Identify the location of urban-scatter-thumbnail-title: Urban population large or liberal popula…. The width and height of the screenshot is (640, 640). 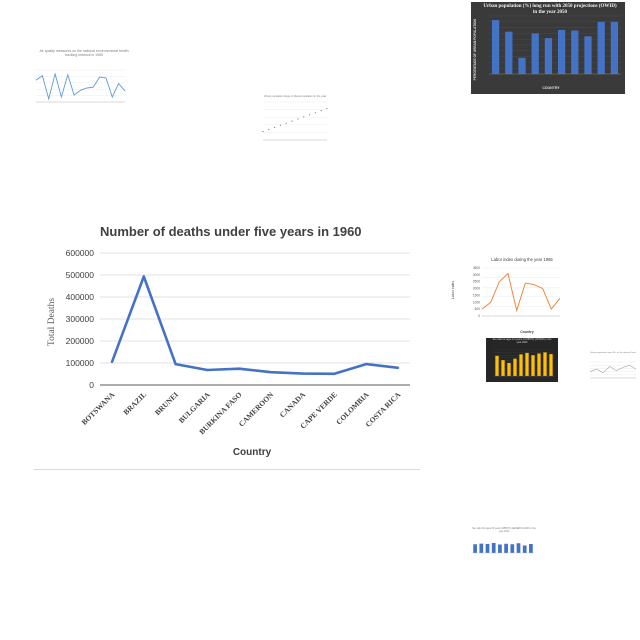
(295, 96).